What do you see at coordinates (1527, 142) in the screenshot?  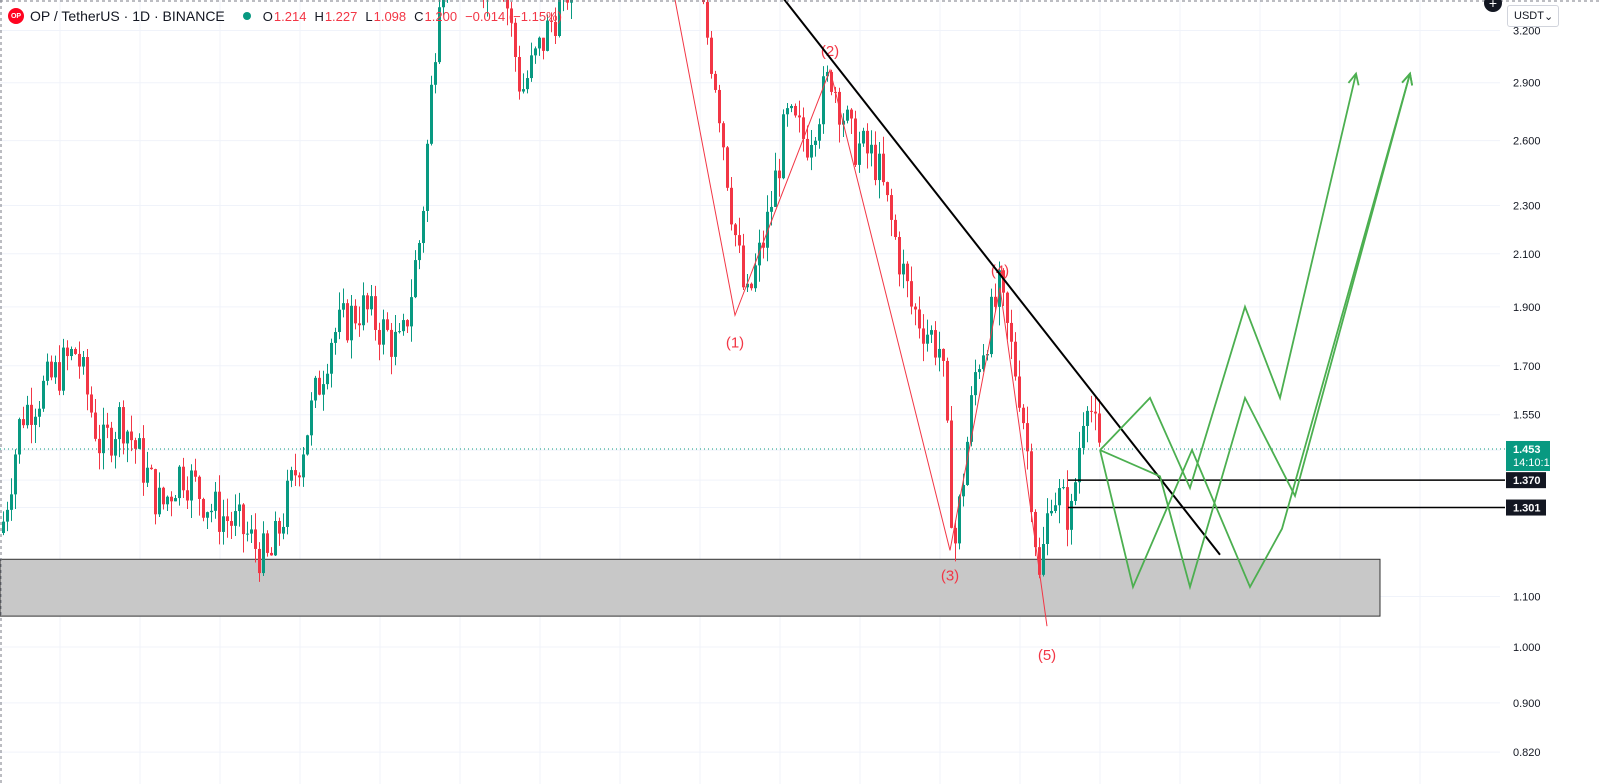 I see `price-tick-label: 2.600` at bounding box center [1527, 142].